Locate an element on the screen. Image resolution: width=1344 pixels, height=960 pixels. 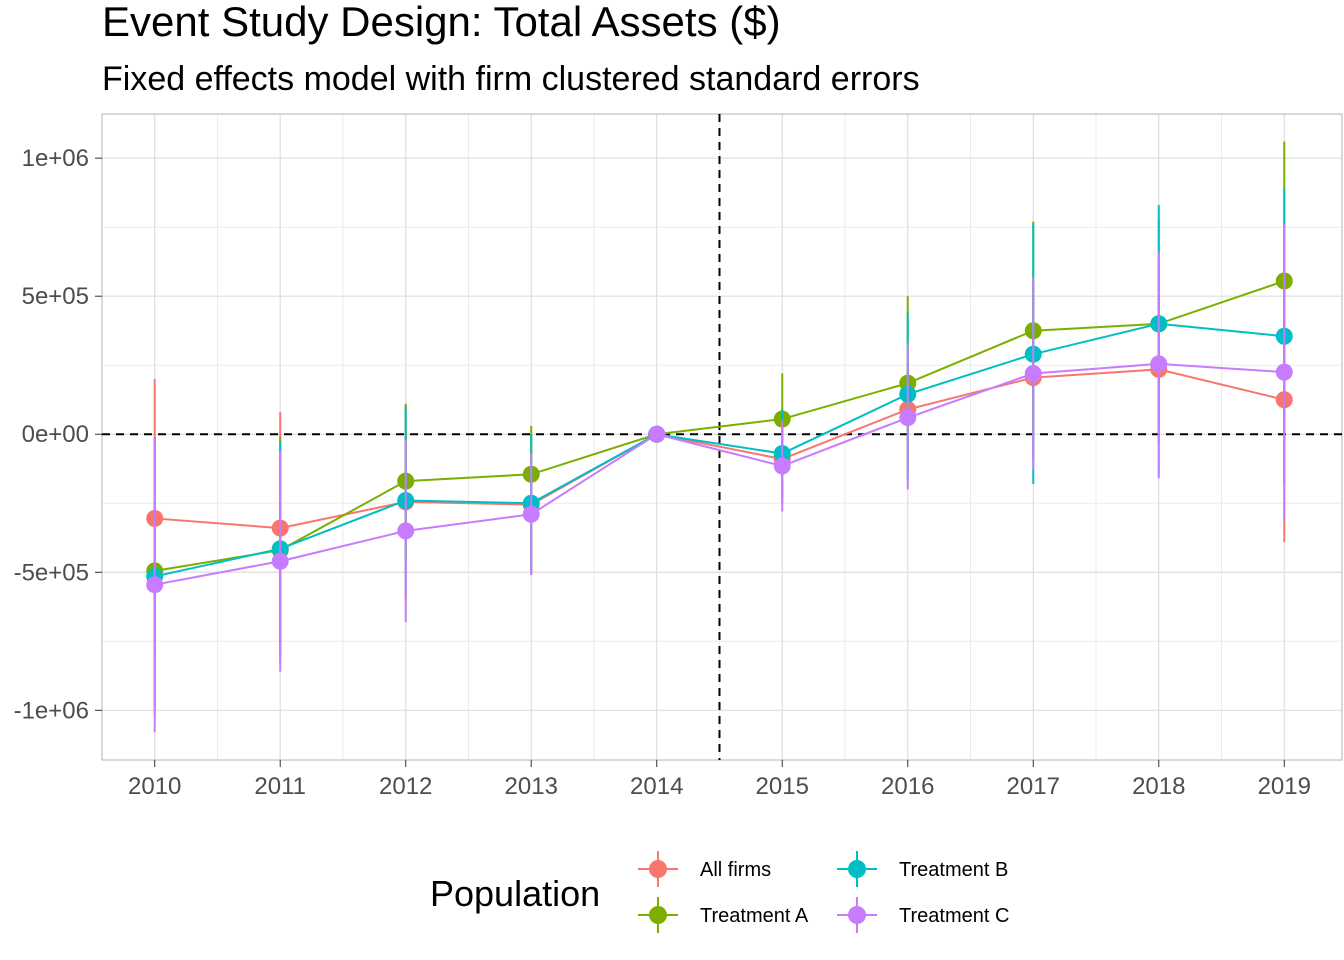
x-tick-label: 2018 is located at coordinates (1158, 786).